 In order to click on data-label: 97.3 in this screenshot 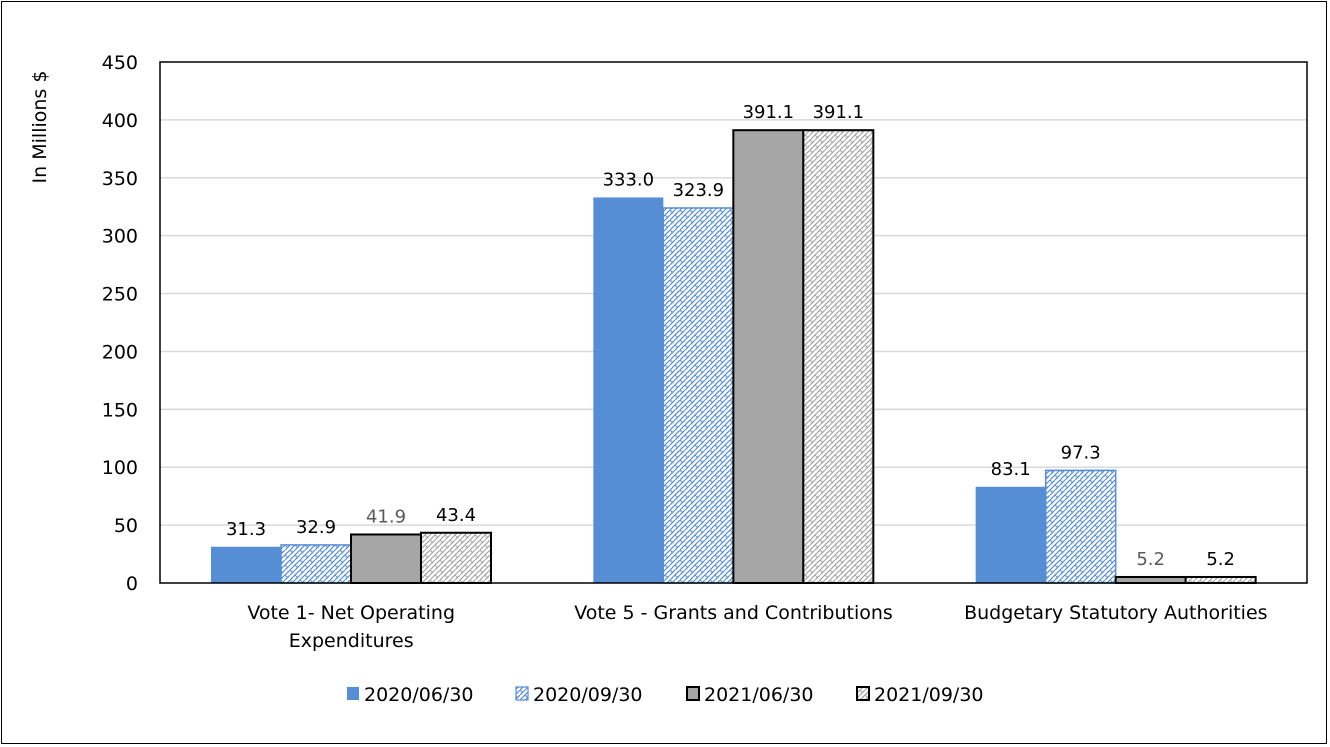, I will do `click(1081, 452)`.